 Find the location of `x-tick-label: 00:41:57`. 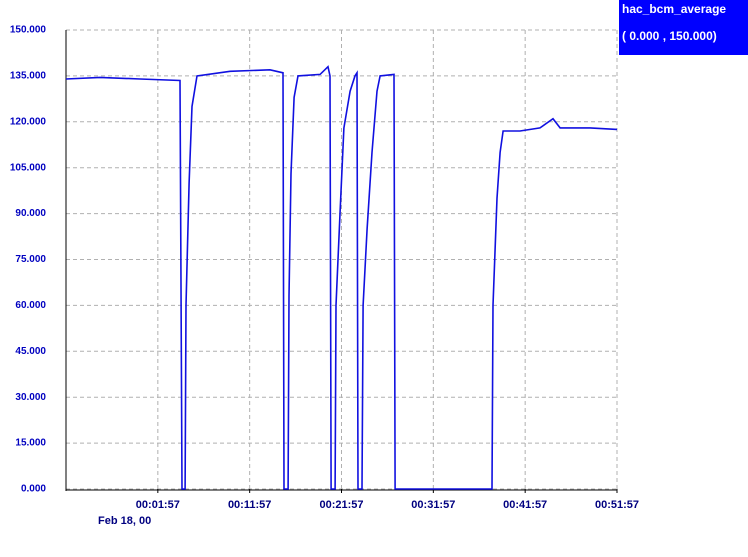

x-tick-label: 00:41:57 is located at coordinates (525, 505).